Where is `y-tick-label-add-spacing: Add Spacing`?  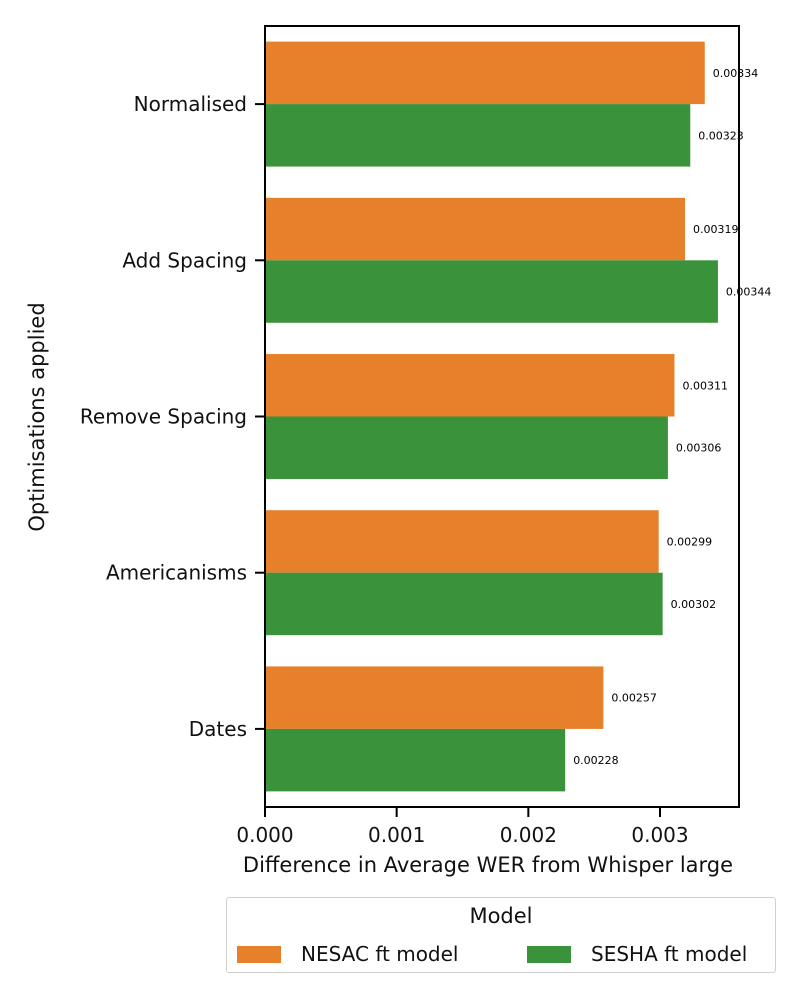
y-tick-label-add-spacing: Add Spacing is located at coordinates (184, 260).